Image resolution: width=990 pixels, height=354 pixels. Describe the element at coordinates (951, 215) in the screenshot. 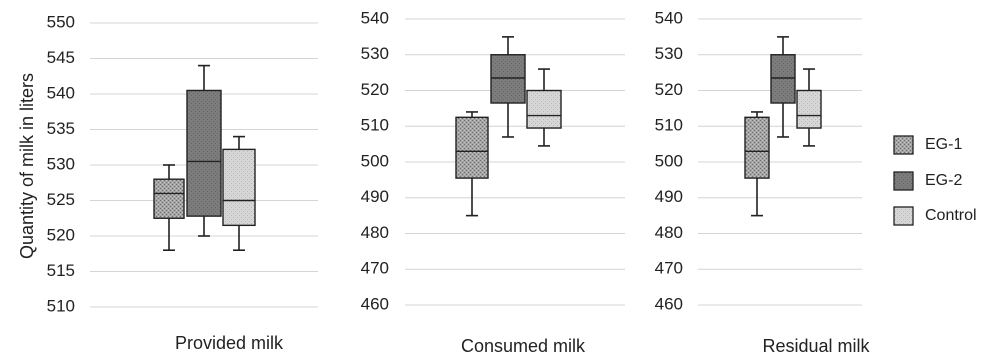

I see `legend-label: Control` at that location.